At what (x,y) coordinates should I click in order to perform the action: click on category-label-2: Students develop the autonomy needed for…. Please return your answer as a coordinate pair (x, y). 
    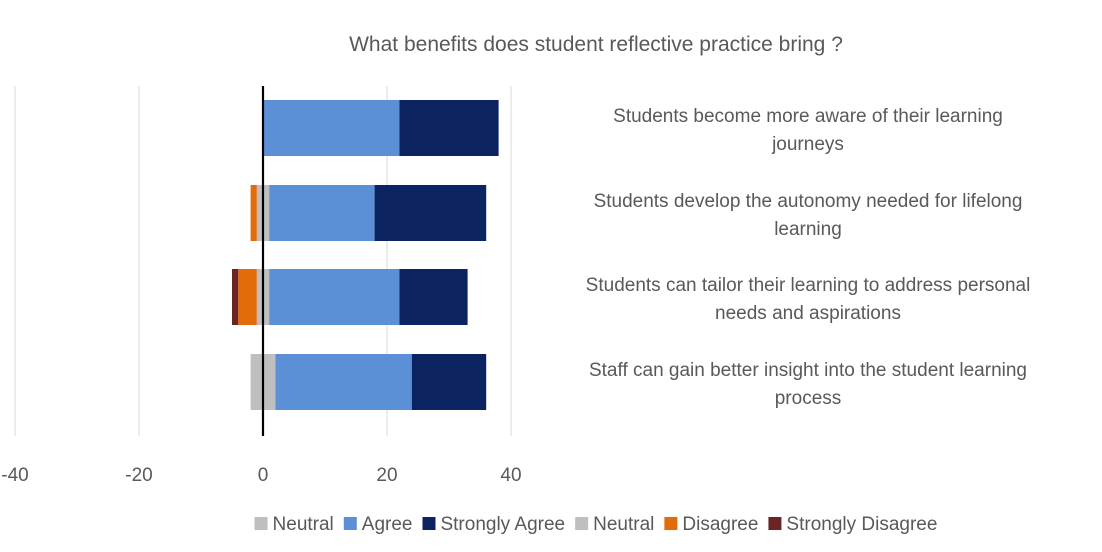
    Looking at the image, I should click on (808, 215).